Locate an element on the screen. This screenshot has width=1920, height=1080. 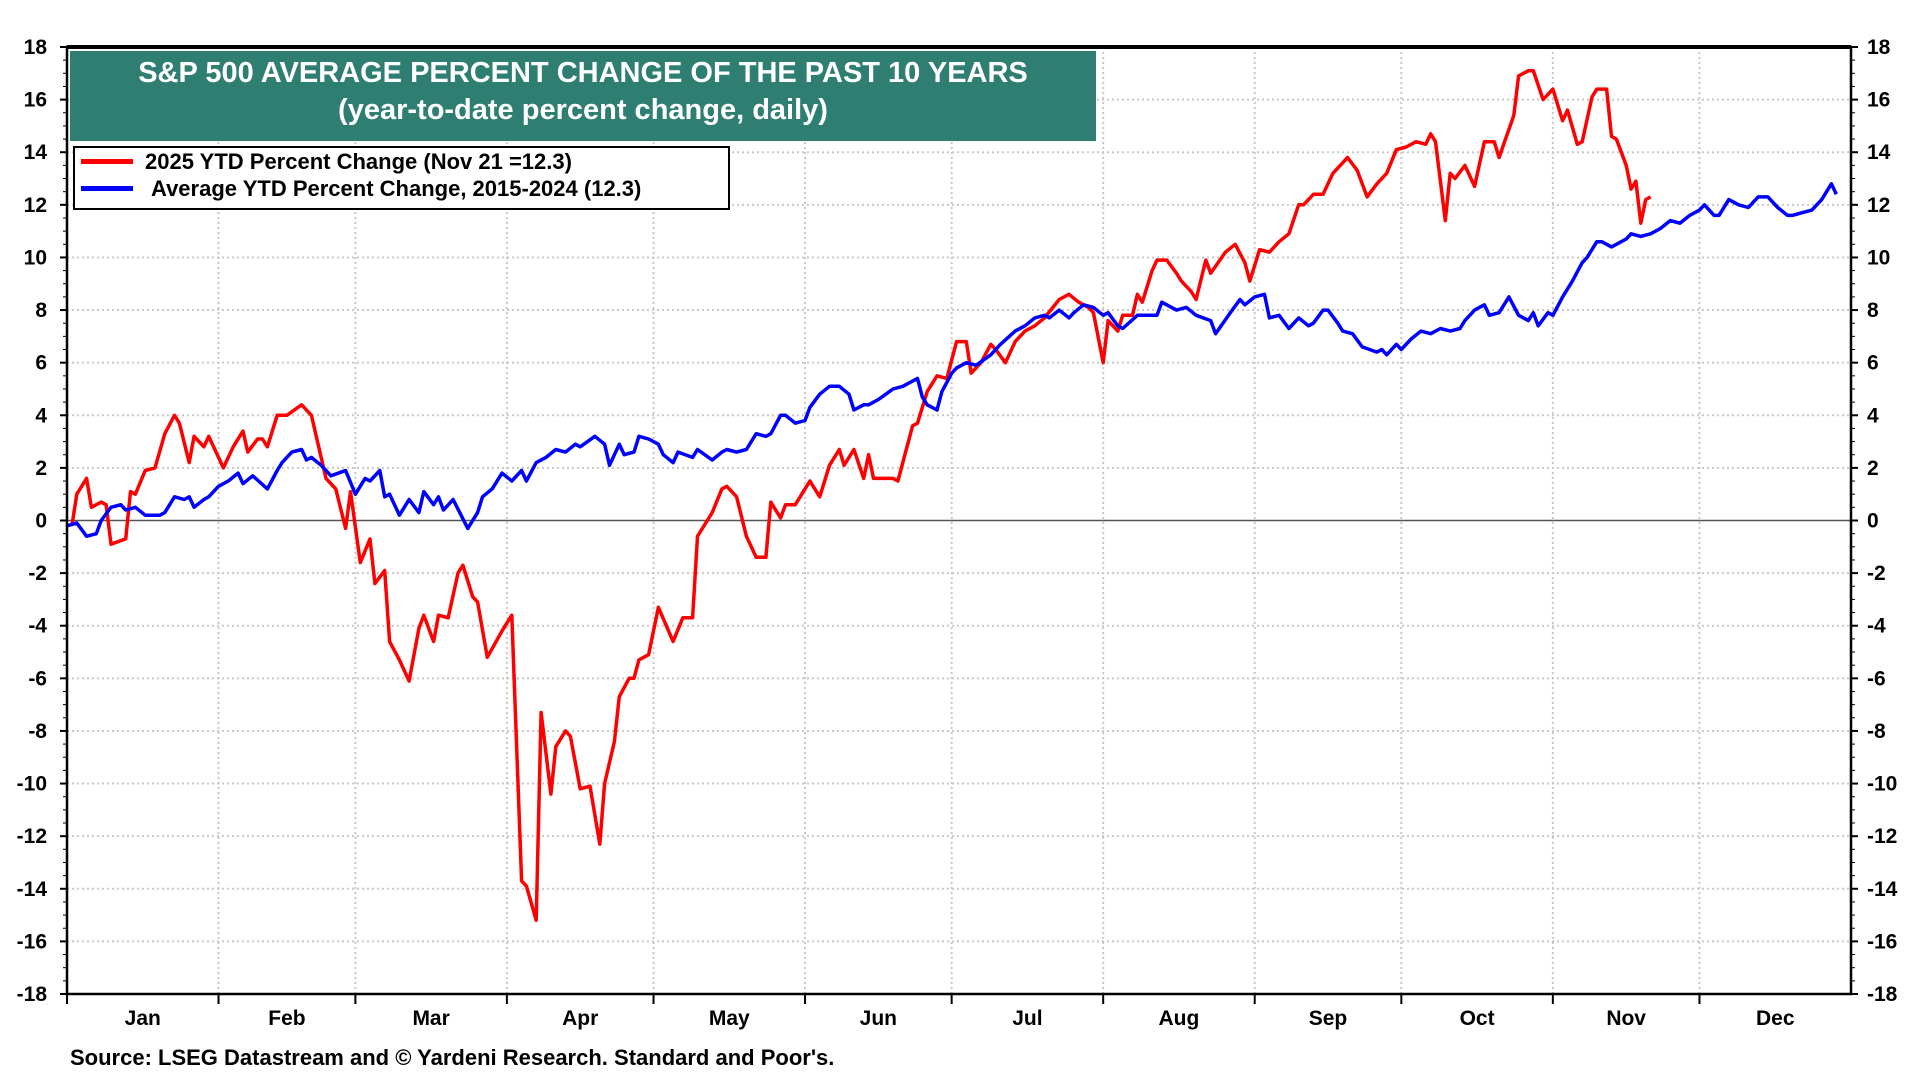
legend-swatch-red is located at coordinates (107, 161).